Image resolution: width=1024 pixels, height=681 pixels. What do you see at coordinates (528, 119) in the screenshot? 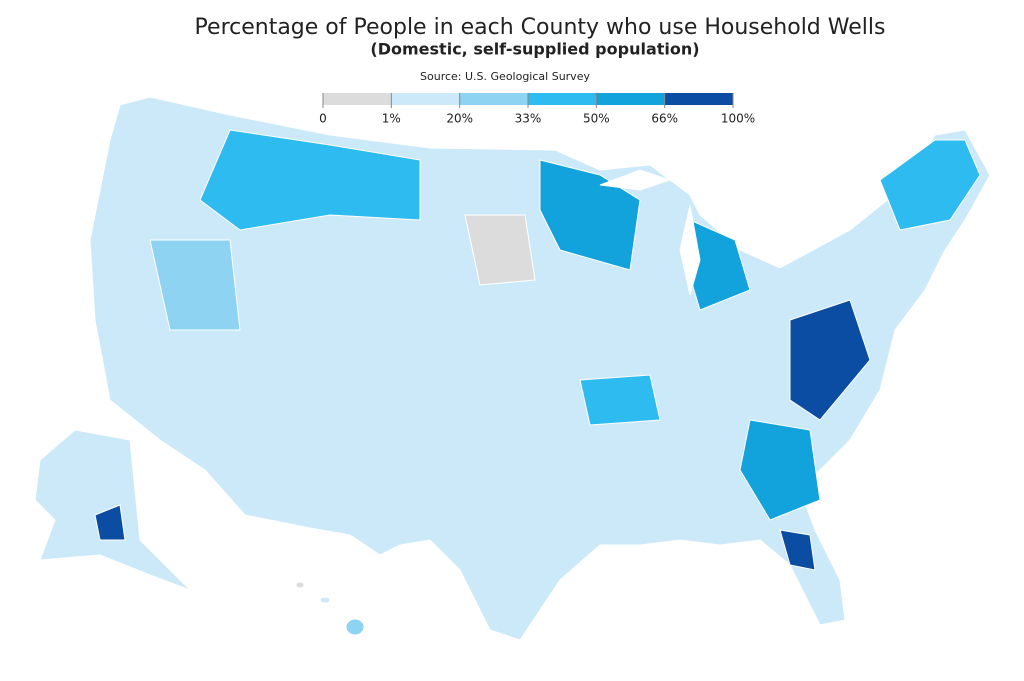
I see `legend-label: 33%` at bounding box center [528, 119].